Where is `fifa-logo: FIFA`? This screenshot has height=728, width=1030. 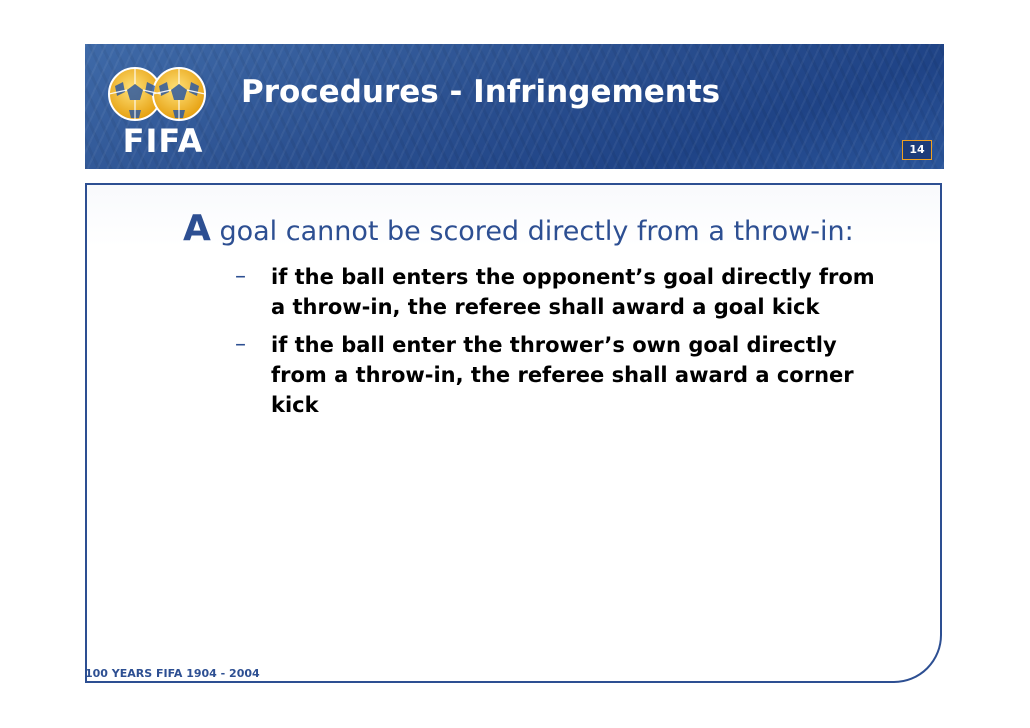 fifa-logo: FIFA is located at coordinates (157, 111).